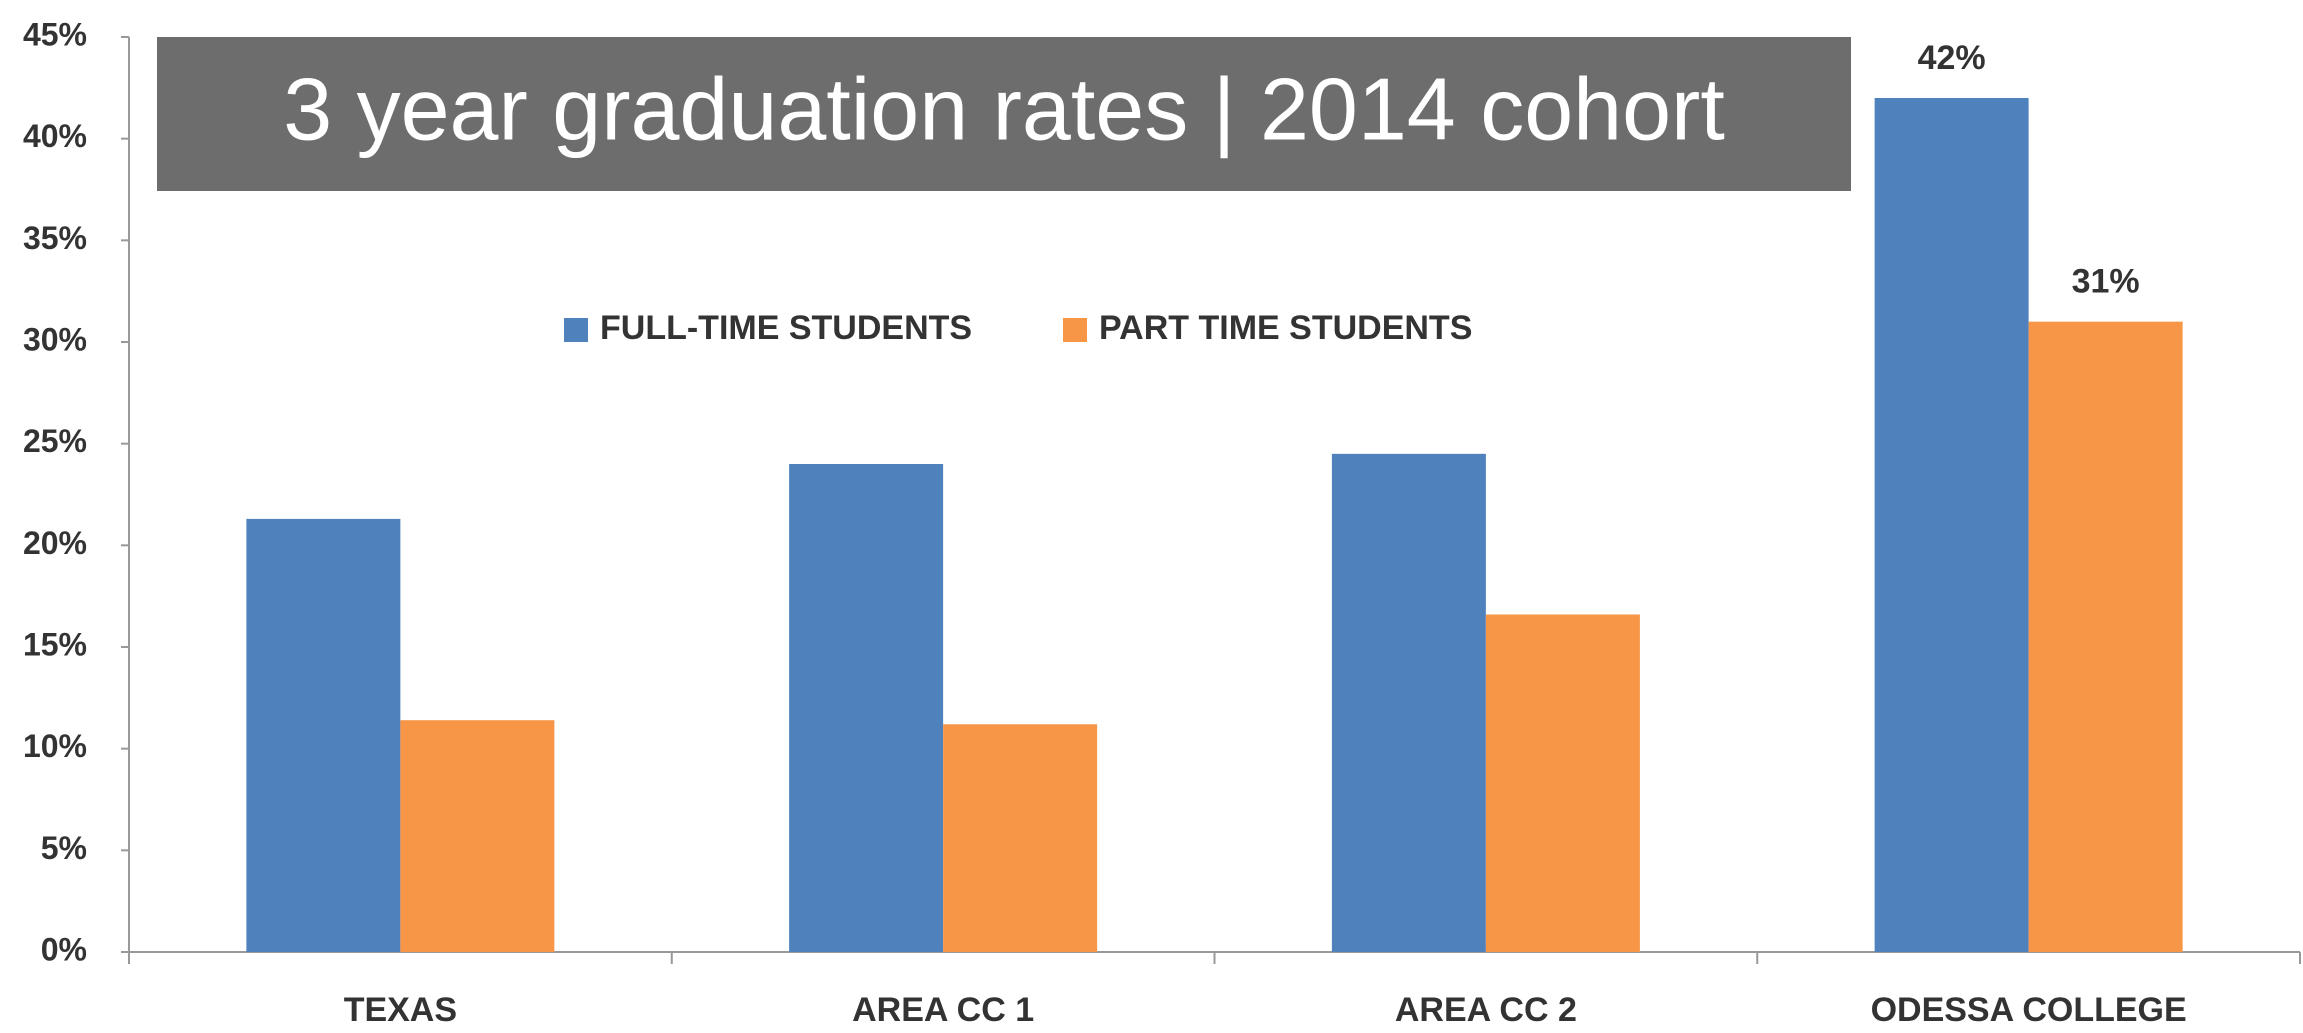 This screenshot has width=2303, height=1033. I want to click on y-tick-label: 40%, so click(55, 136).